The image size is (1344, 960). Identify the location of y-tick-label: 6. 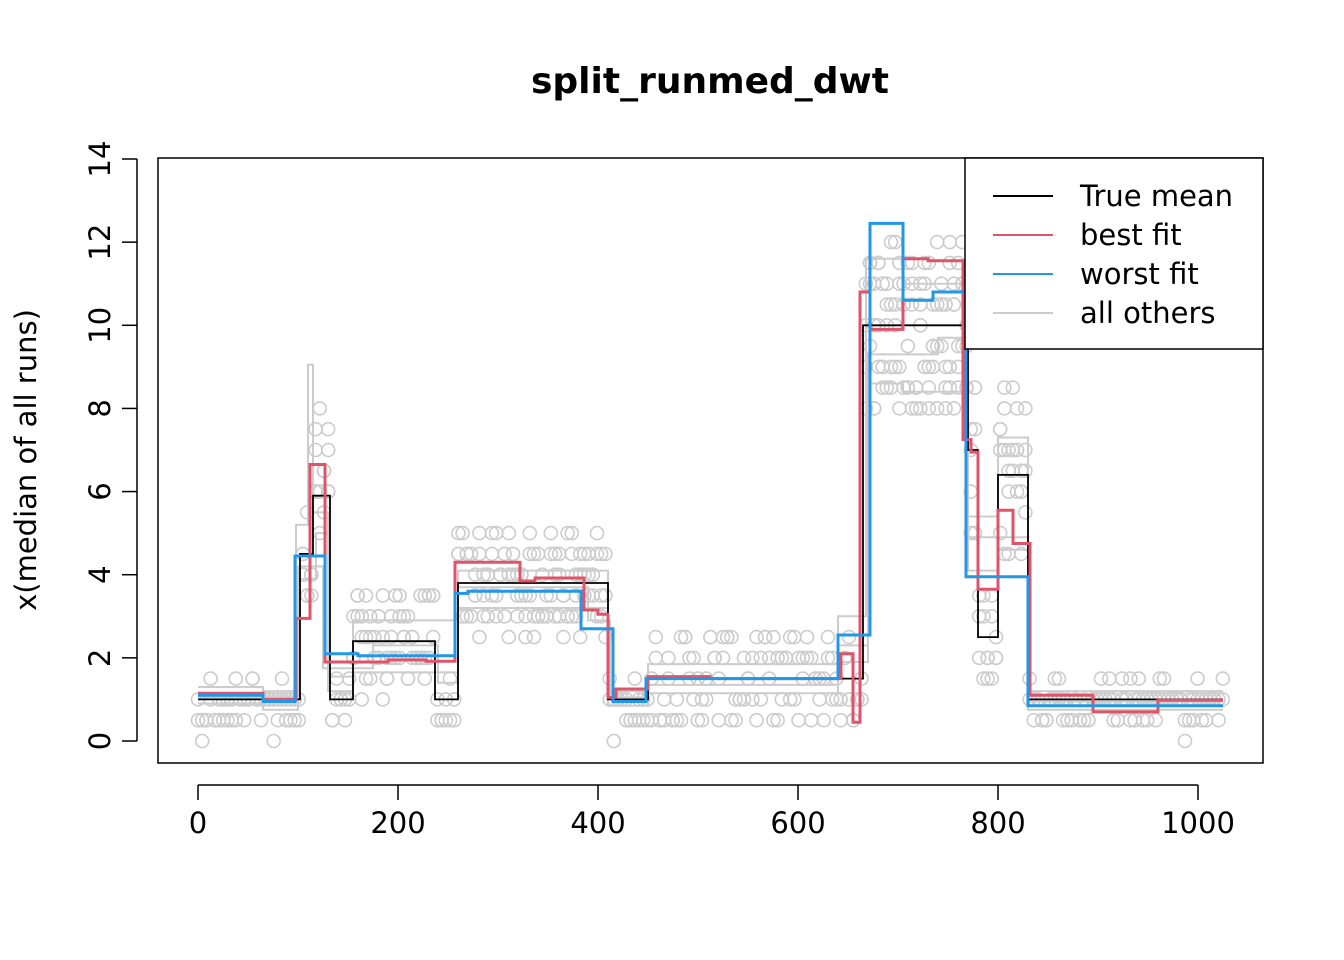
(100, 491).